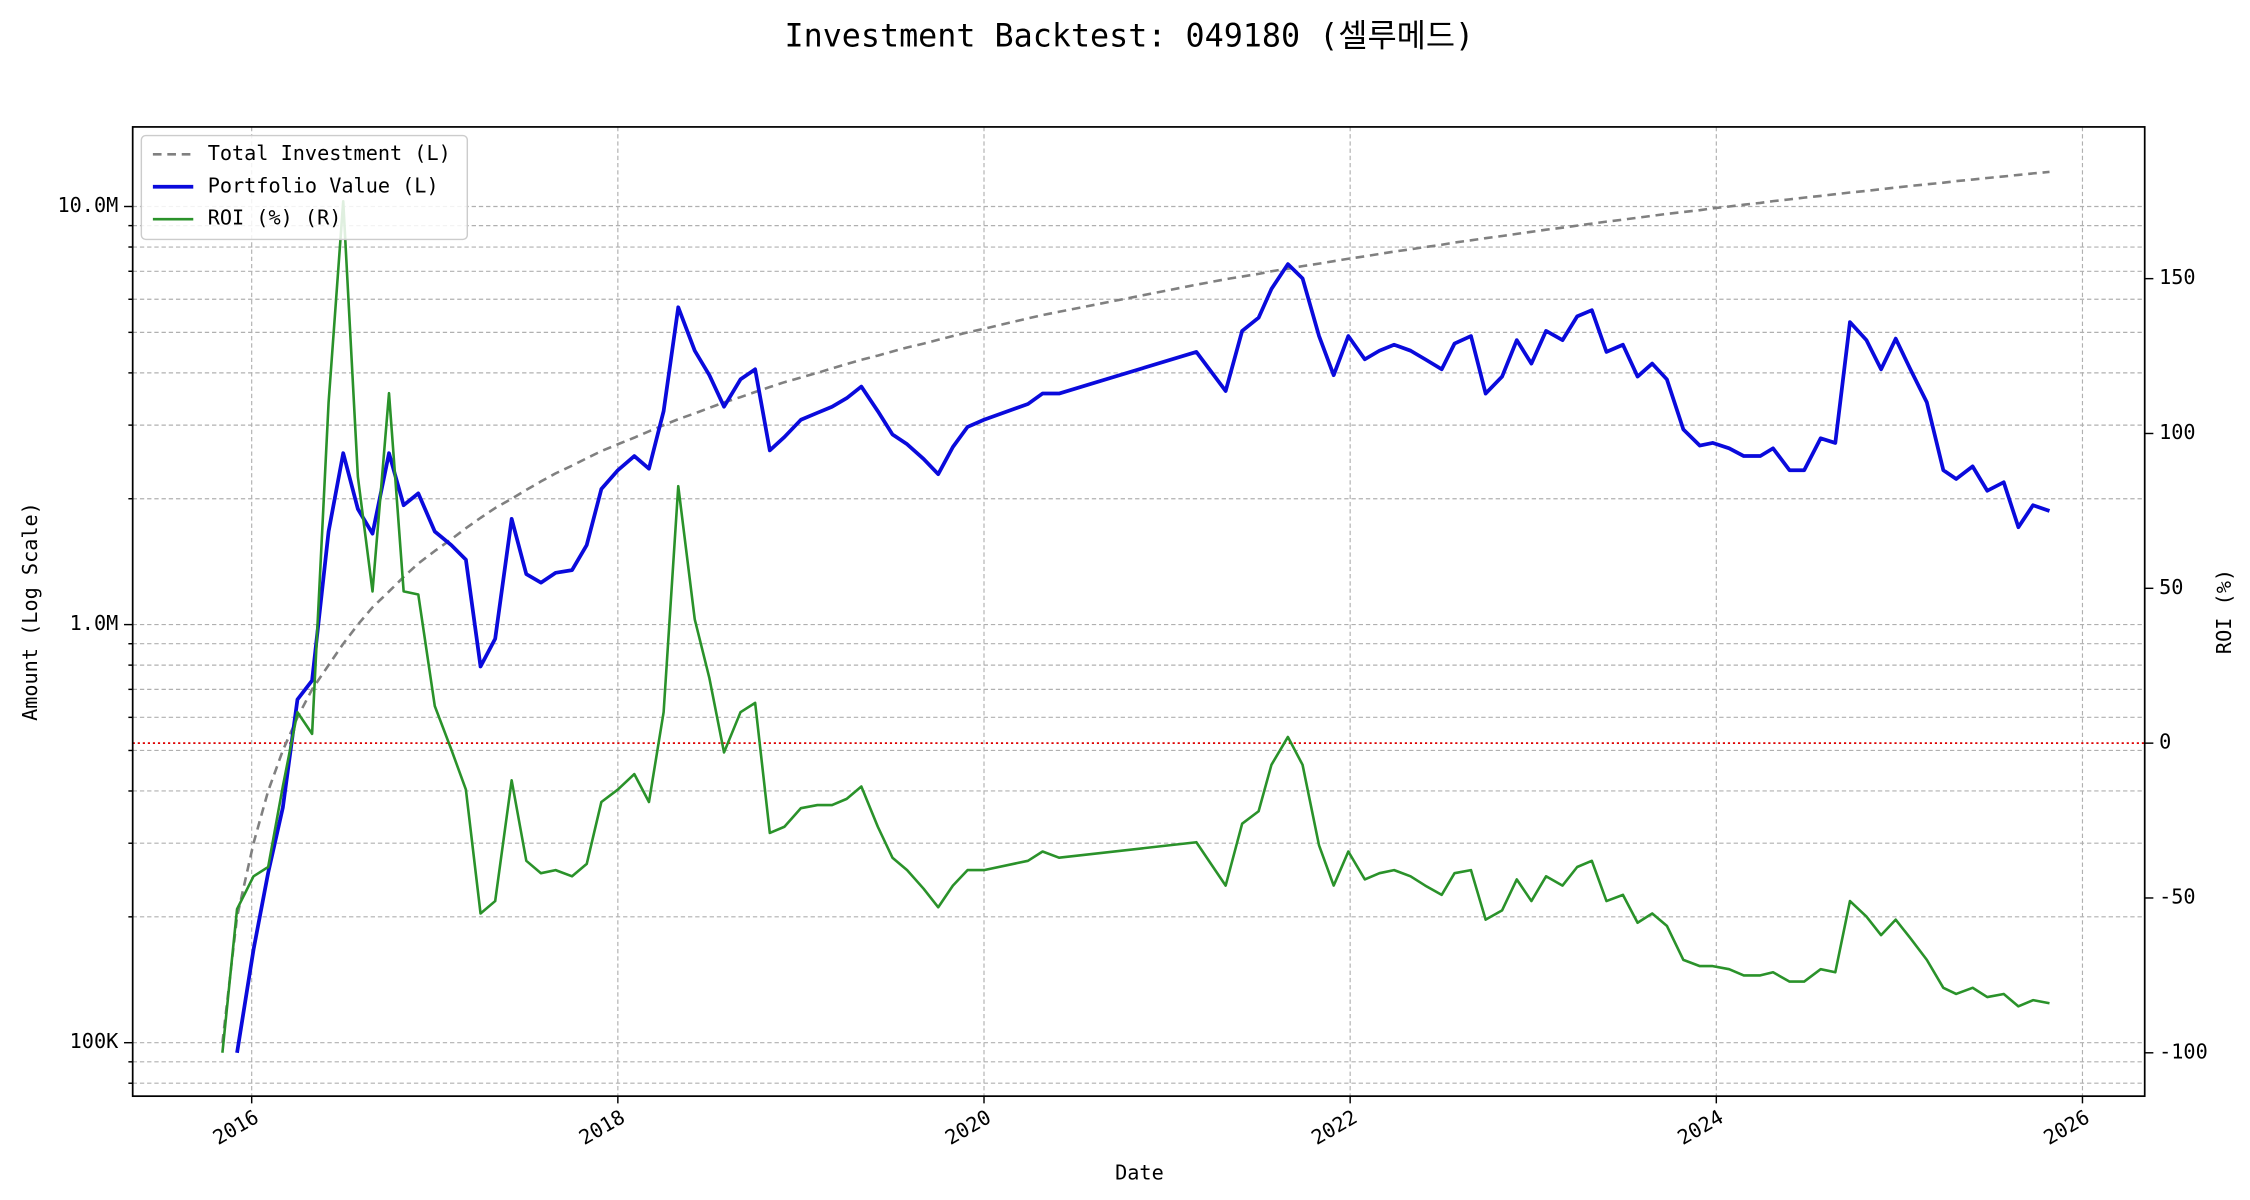 Image resolution: width=2250 pixels, height=1200 pixels. Describe the element at coordinates (2177, 896) in the screenshot. I see `y2-tick-label: -50` at that location.